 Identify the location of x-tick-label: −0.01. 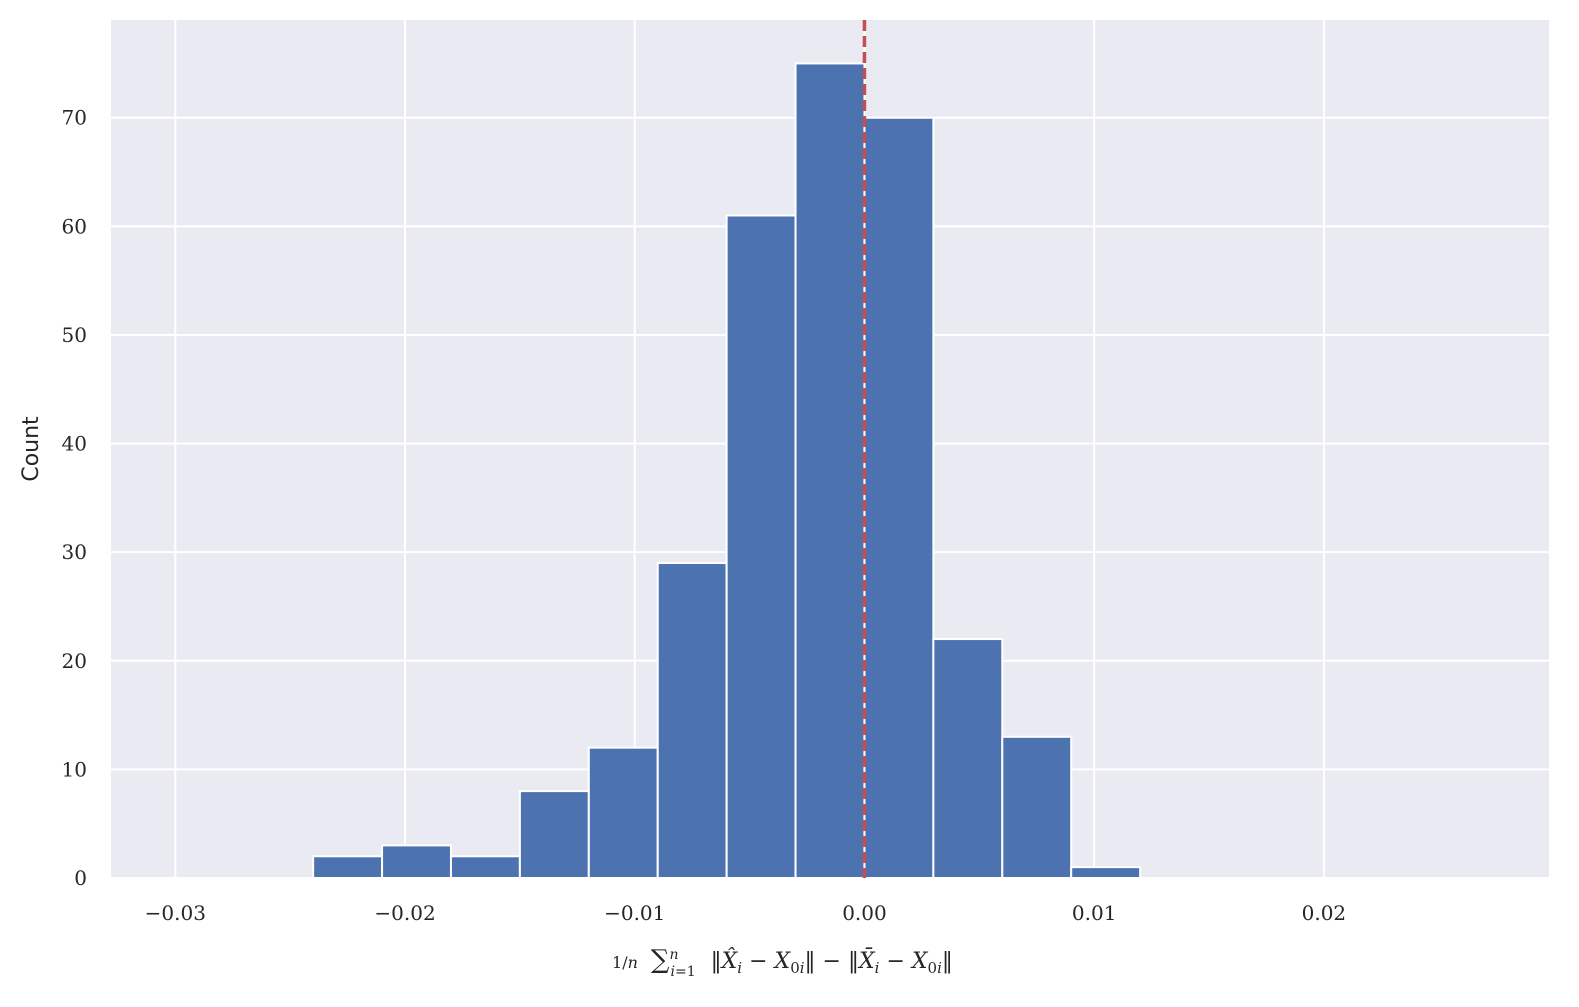
(634, 913).